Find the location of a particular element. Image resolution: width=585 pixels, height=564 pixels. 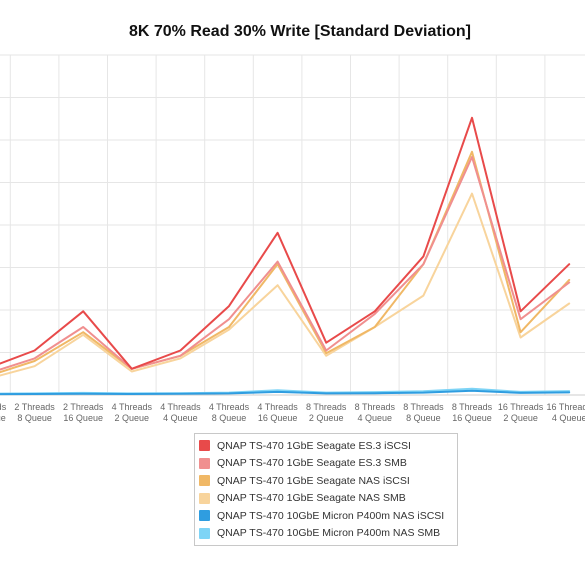

legend-item: QNAP TS-470 1GbE Seagate NAS iSCSI is located at coordinates (326, 481).